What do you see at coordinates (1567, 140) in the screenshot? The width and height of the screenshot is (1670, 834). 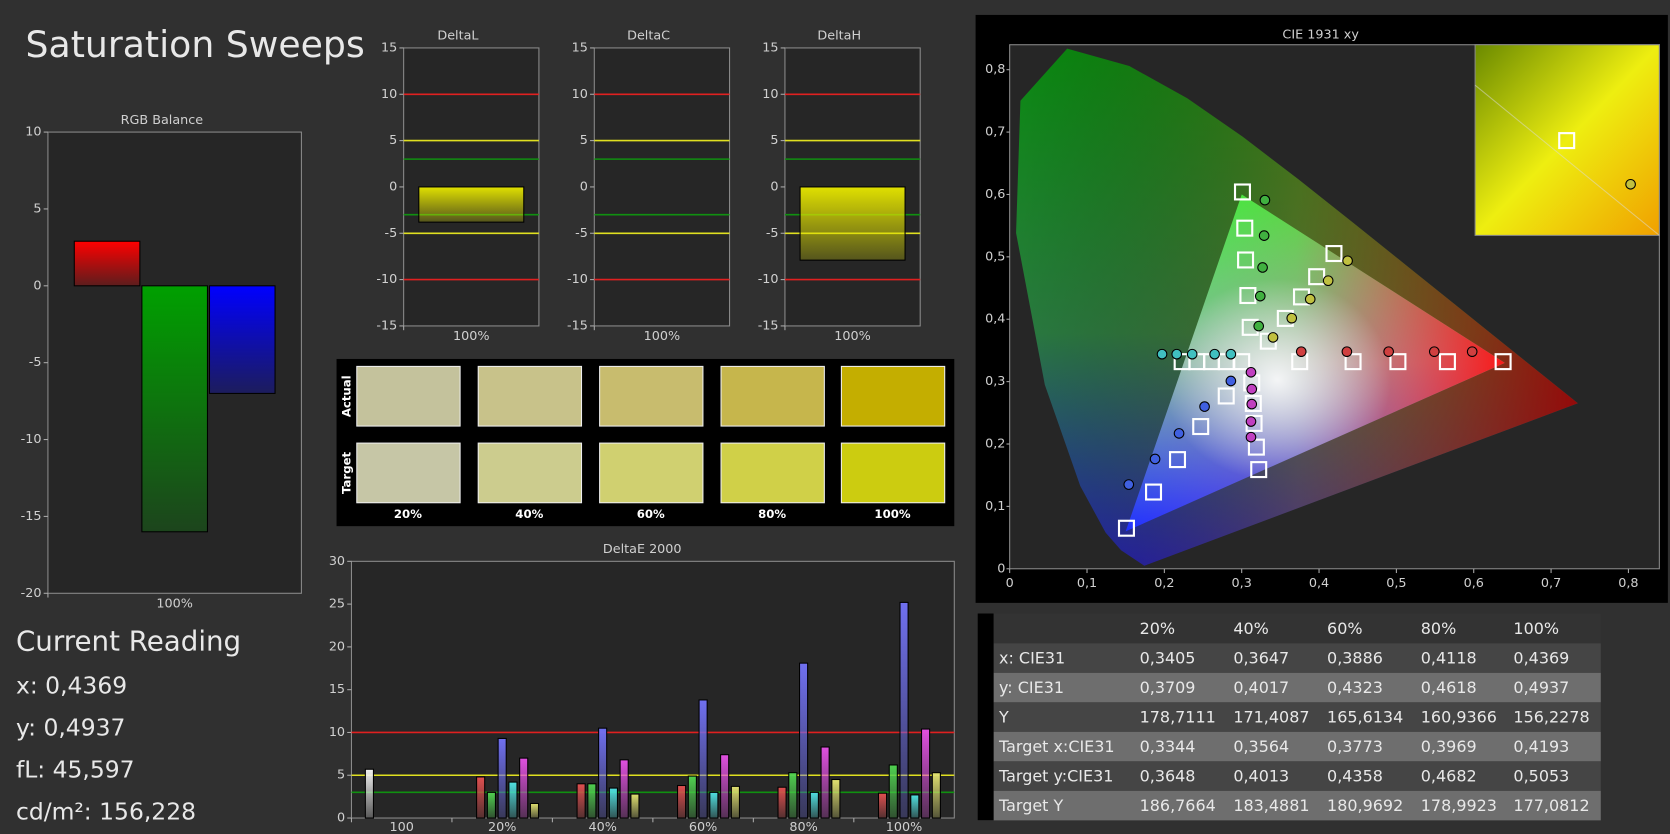 I see `zoom-inset` at bounding box center [1567, 140].